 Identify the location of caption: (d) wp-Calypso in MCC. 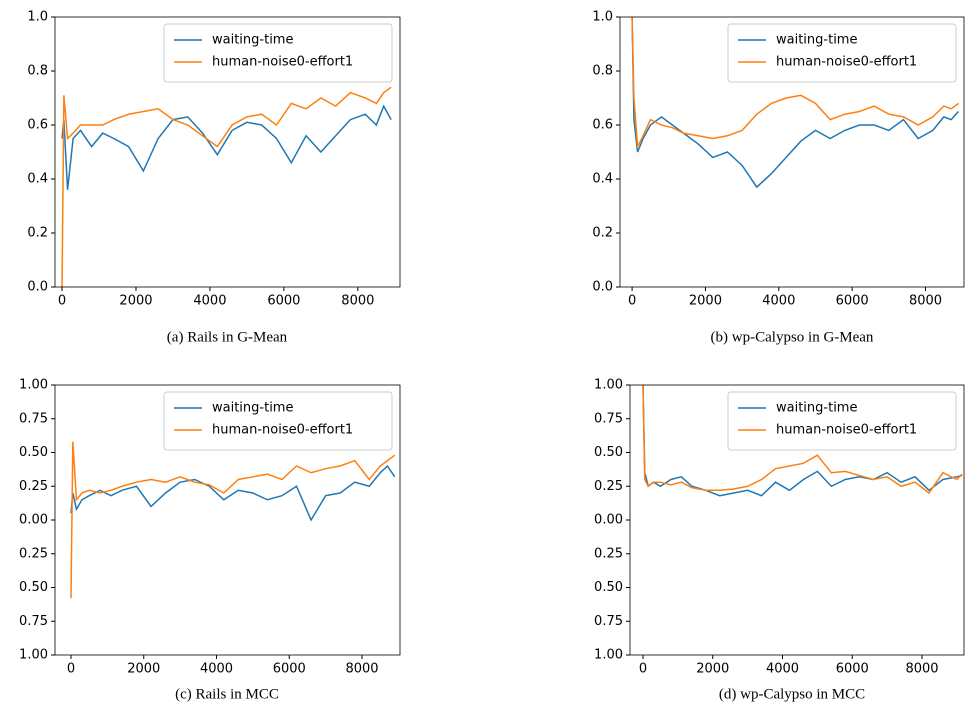
(792, 694).